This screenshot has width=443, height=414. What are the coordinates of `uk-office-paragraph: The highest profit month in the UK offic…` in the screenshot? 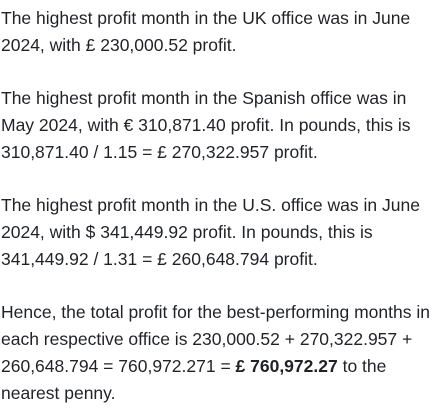 It's located at (206, 31).